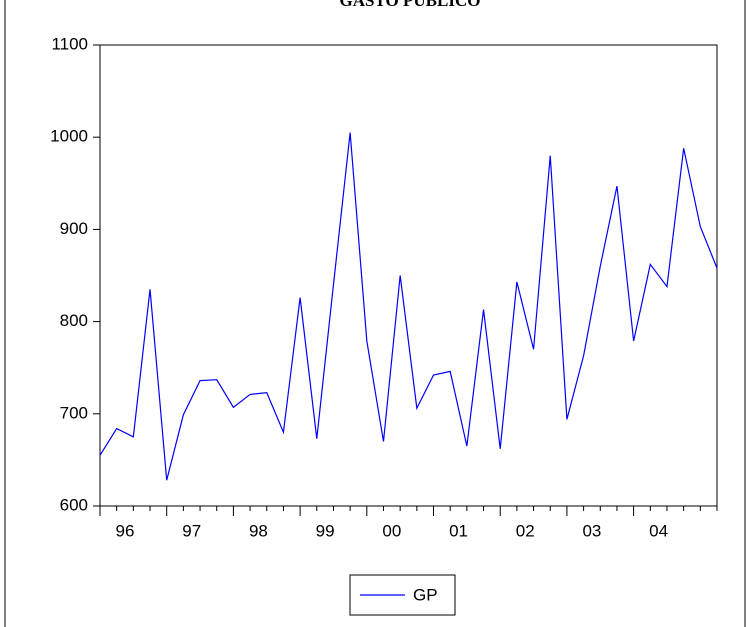 This screenshot has width=747, height=627. What do you see at coordinates (125, 530) in the screenshot?
I see `x-tick-label: 96` at bounding box center [125, 530].